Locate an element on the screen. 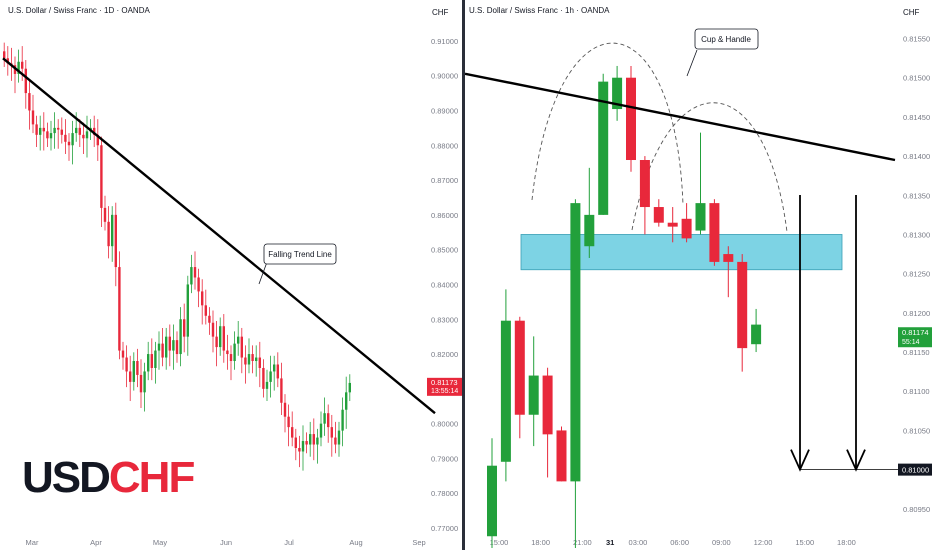 The width and height of the screenshot is (932, 550). x-tick-label: 31 is located at coordinates (610, 542).